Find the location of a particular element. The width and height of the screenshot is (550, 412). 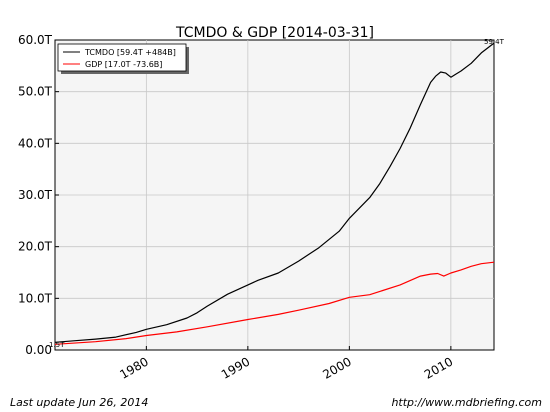

x-tick-label: 2010 is located at coordinates (438, 367).